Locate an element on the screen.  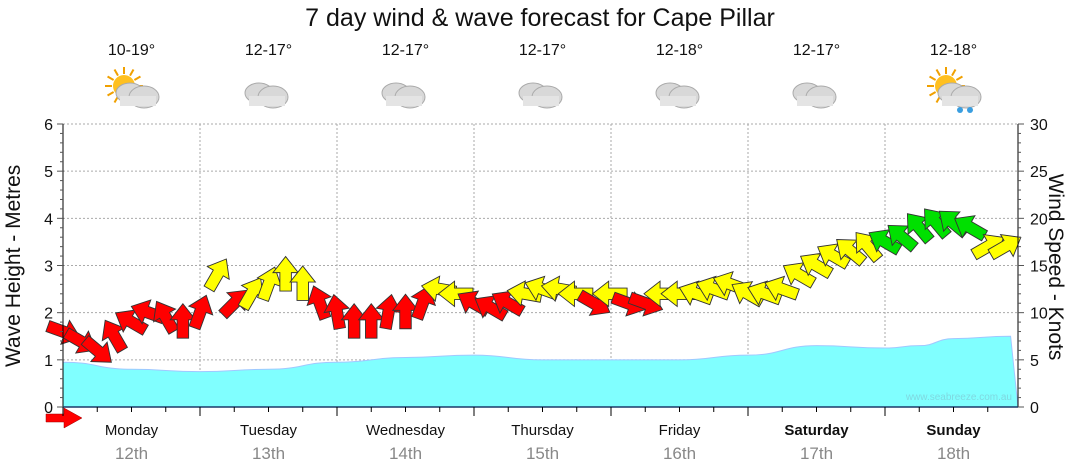
left-tick-label: 5 is located at coordinates (48, 172).